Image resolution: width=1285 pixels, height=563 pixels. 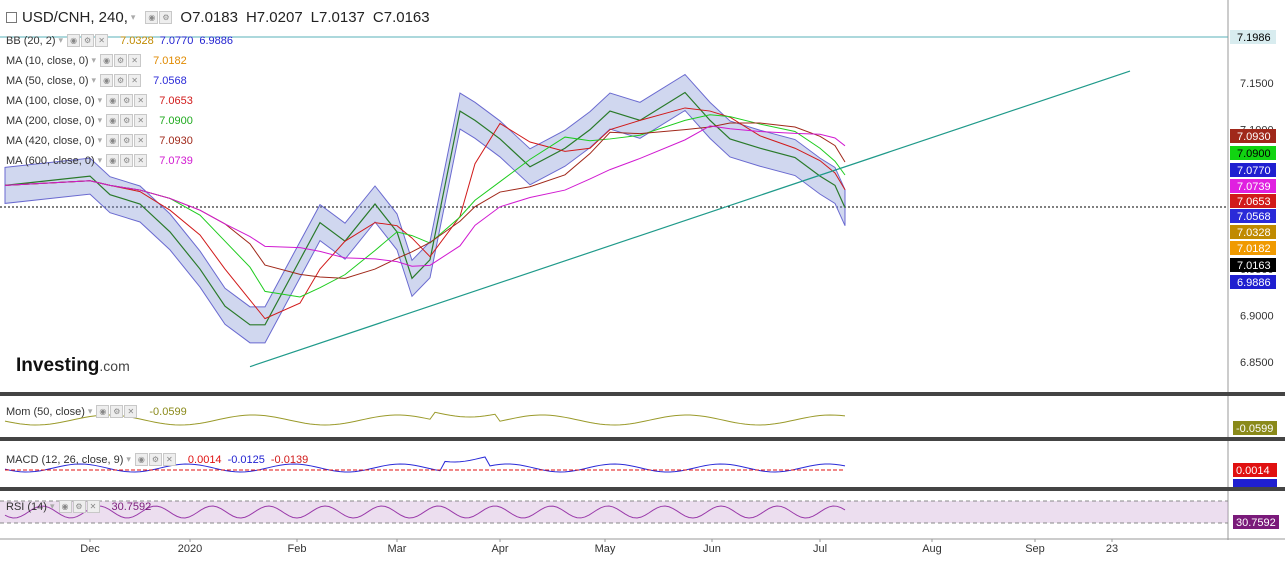 What do you see at coordinates (246, 459) in the screenshot?
I see `subpanel-value: -0.0125` at bounding box center [246, 459].